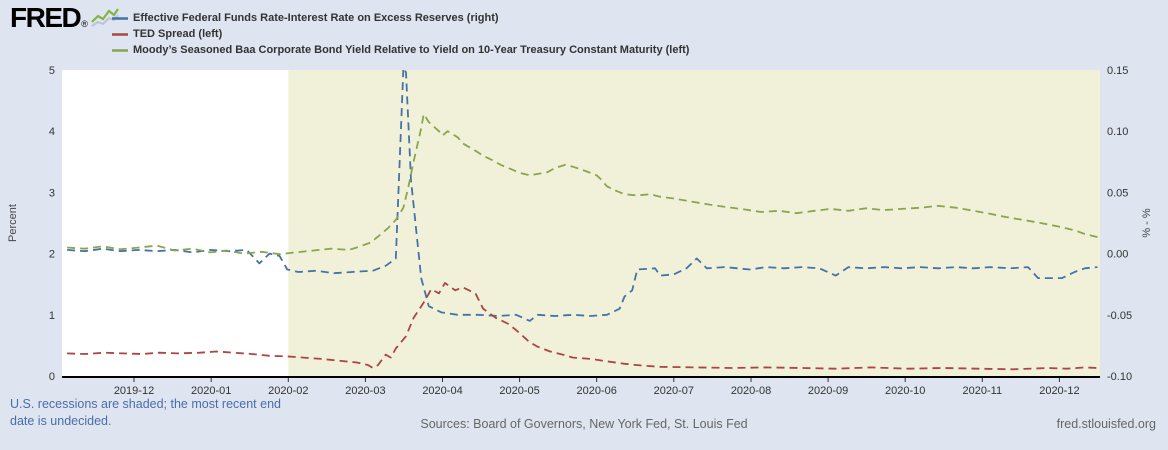  What do you see at coordinates (52, 132) in the screenshot?
I see `left-tick-label: 4` at bounding box center [52, 132].